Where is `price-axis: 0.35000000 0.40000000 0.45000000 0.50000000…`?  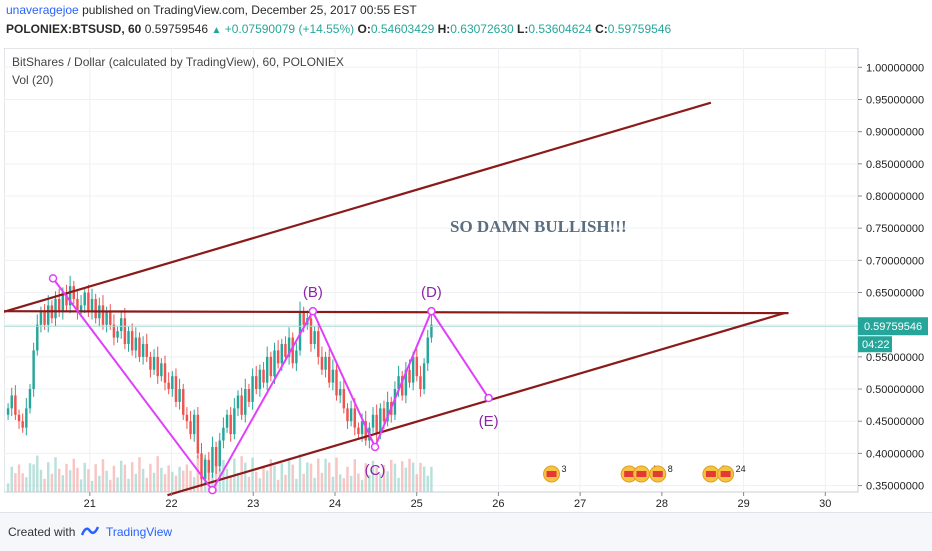 price-axis: 0.35000000 0.40000000 0.45000000 0.50000000… is located at coordinates (893, 277).